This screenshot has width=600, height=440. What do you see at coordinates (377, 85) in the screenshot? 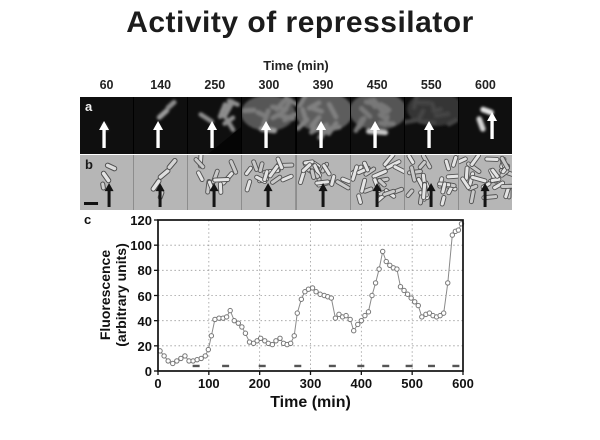
I see `timepoint-label-450: 450` at bounding box center [377, 85].